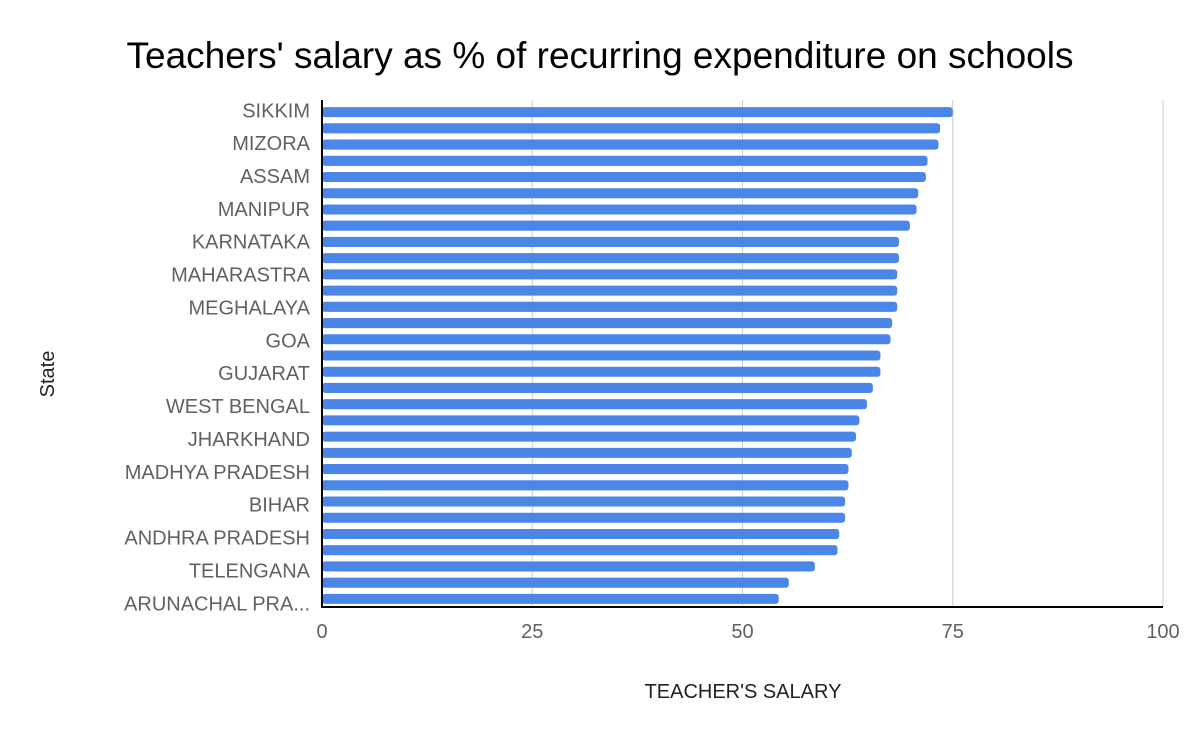 Image resolution: width=1200 pixels, height=747 pixels. I want to click on category-label: MIZORA, so click(271, 144).